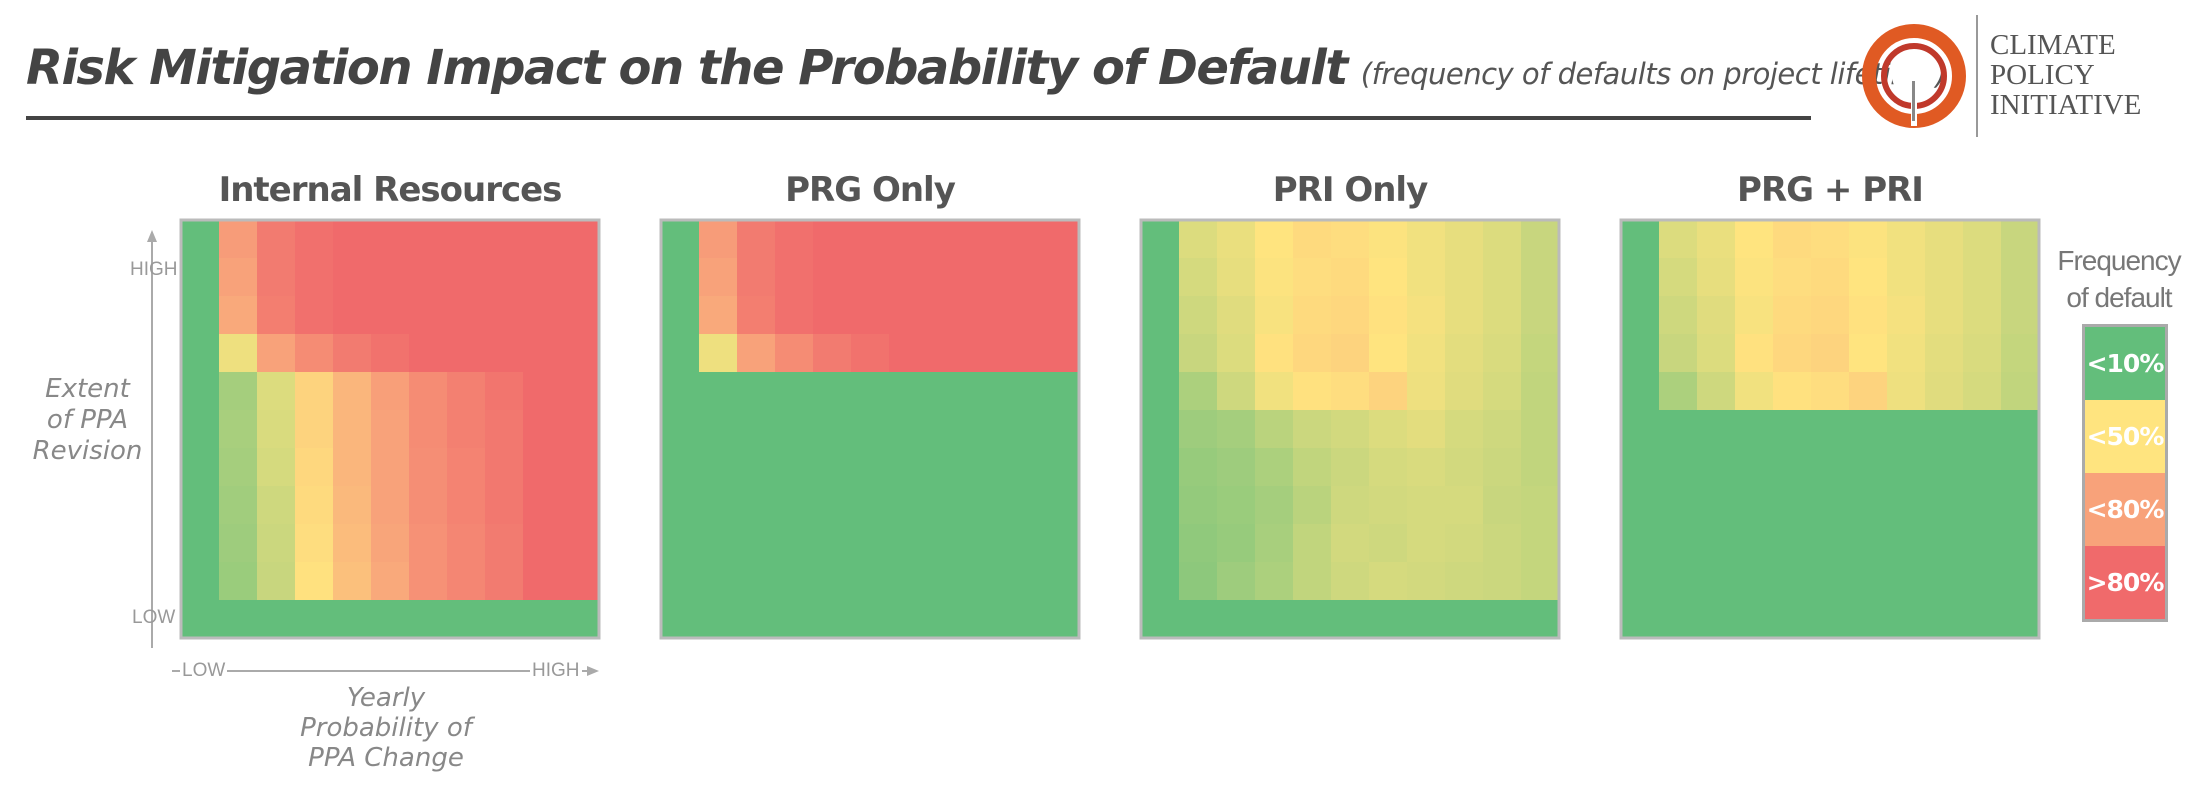 This screenshot has width=2200, height=796. I want to click on y-axis-title-line: Extent, so click(87, 389).